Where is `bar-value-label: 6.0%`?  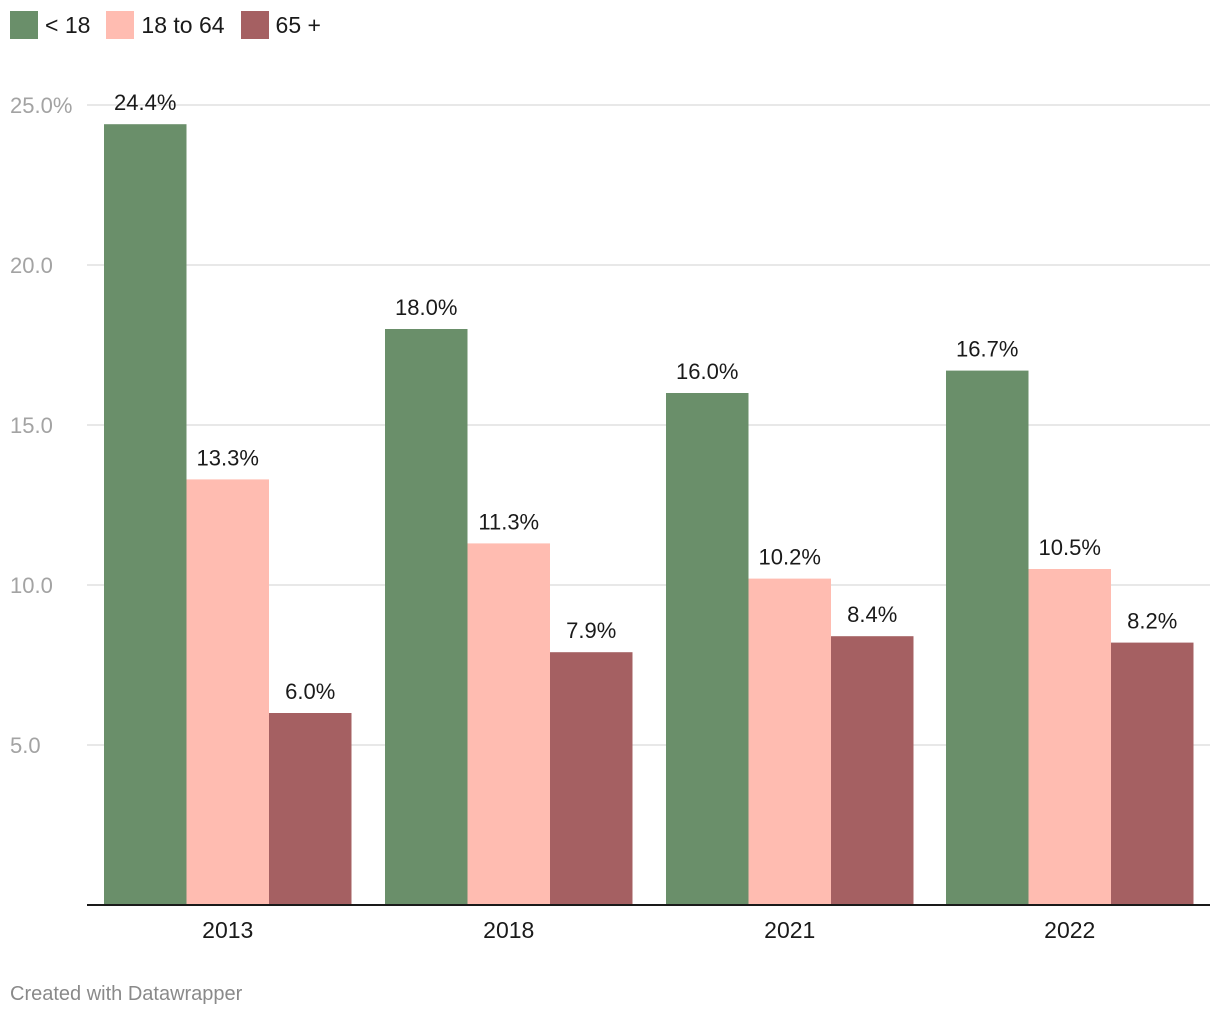 bar-value-label: 6.0% is located at coordinates (310, 691).